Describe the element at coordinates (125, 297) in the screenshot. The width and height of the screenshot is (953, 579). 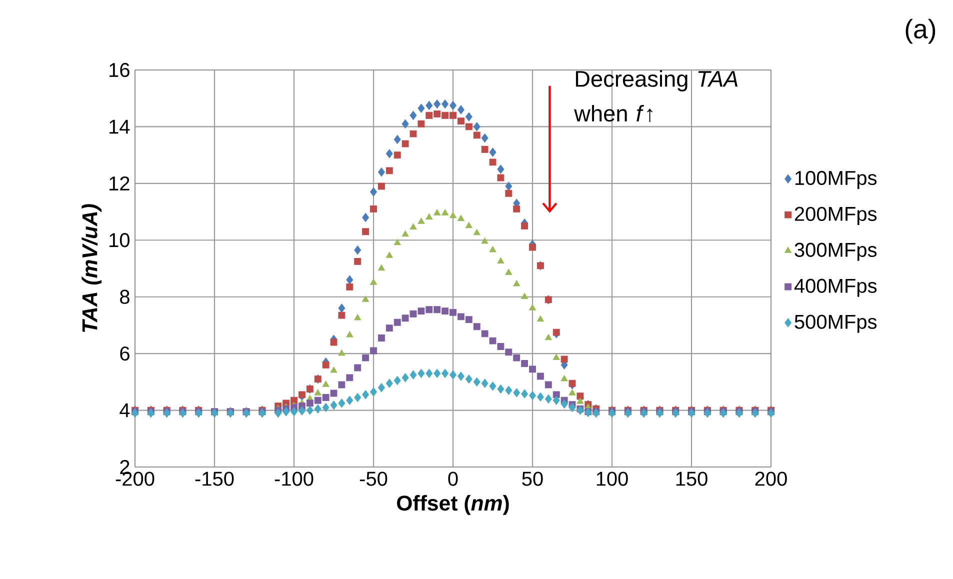
I see `y-tick-label: 8` at that location.